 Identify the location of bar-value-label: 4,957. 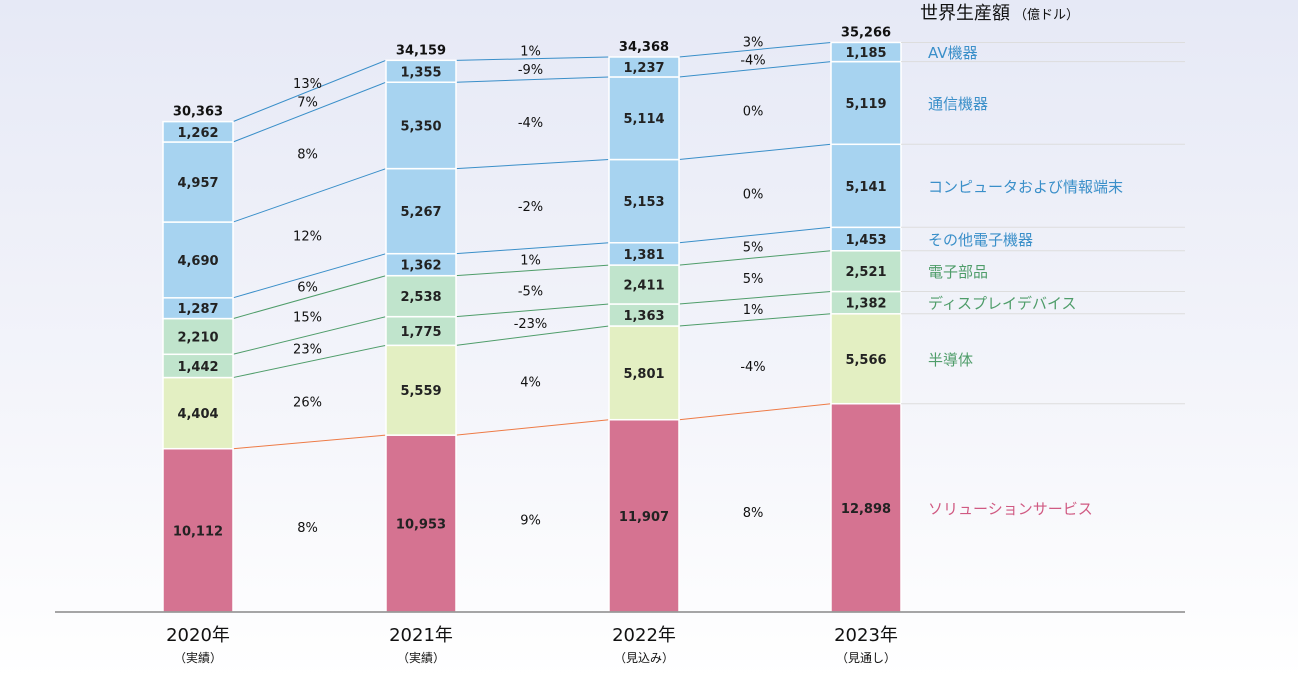
(197, 183).